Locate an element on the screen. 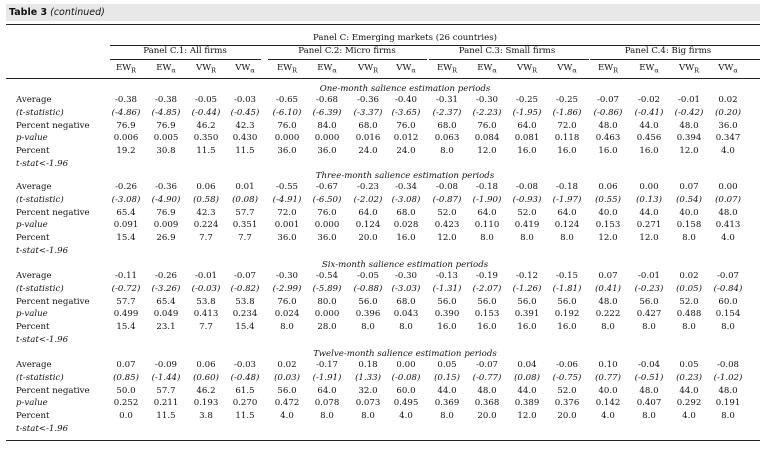 This screenshot has width=766, height=454. table-cell: 0.049 is located at coordinates (166, 314).